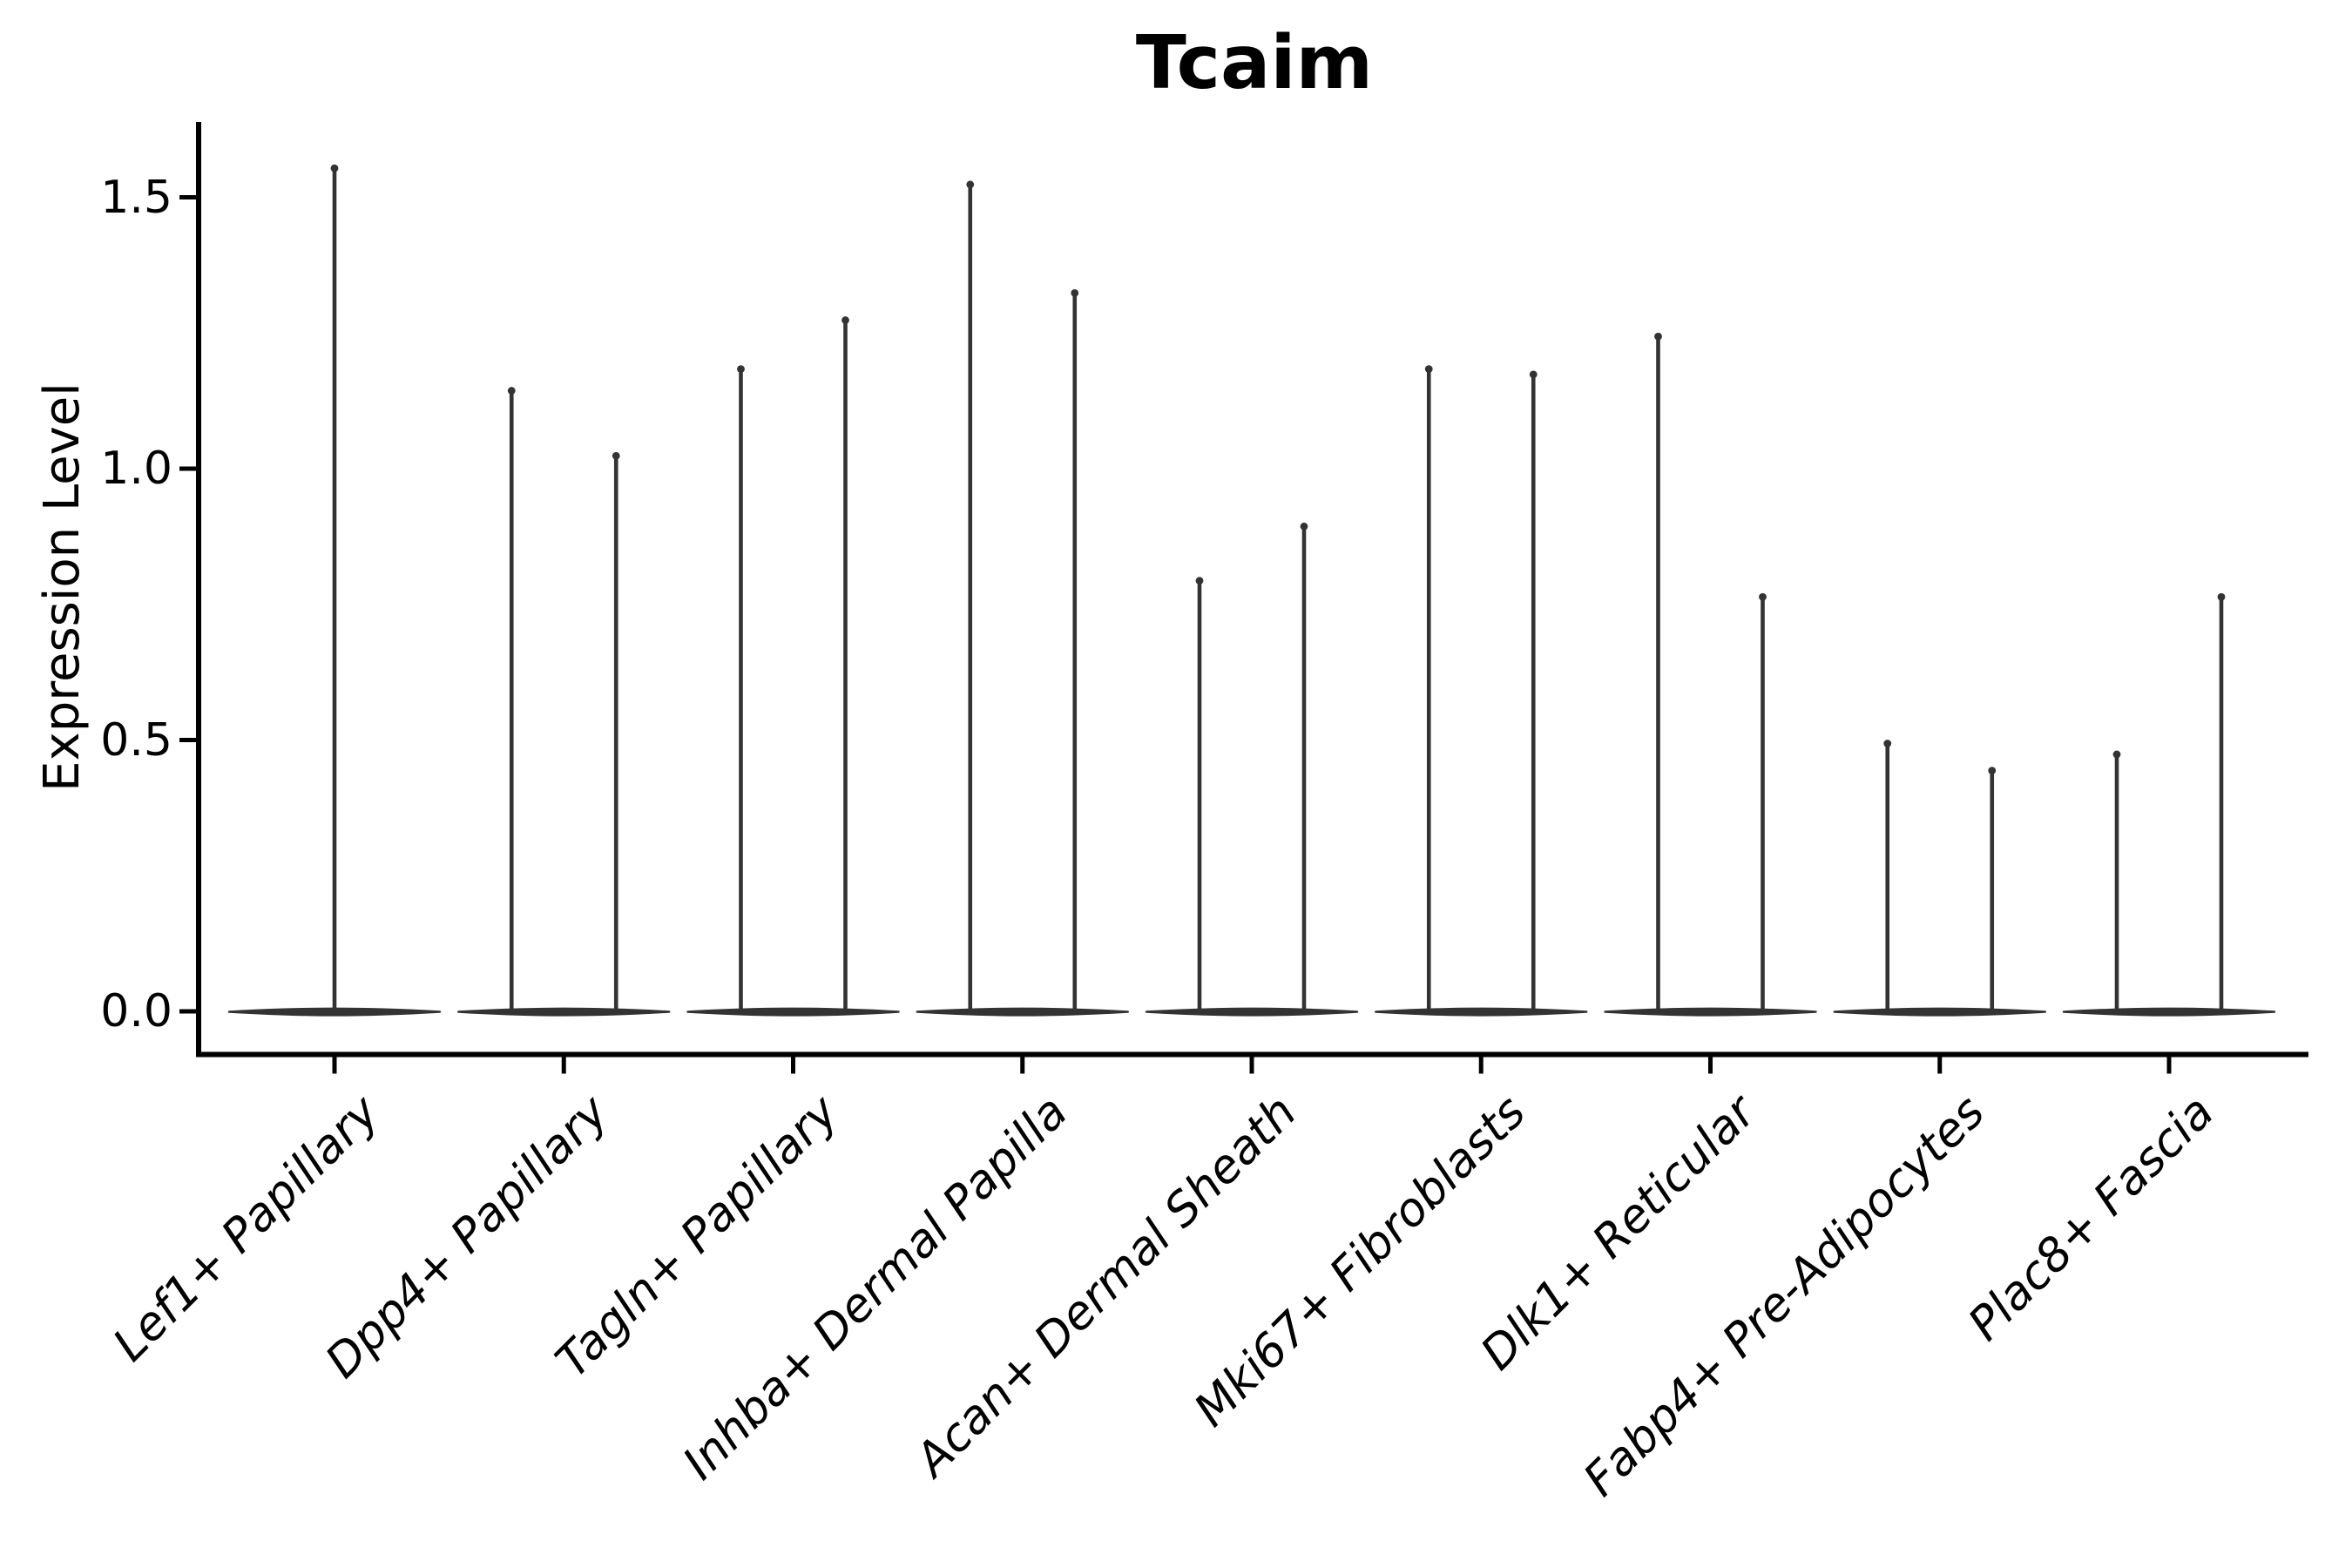 This screenshot has height=1568, width=2352. What do you see at coordinates (136, 1011) in the screenshot?
I see `y-tick-label: 0.0` at bounding box center [136, 1011].